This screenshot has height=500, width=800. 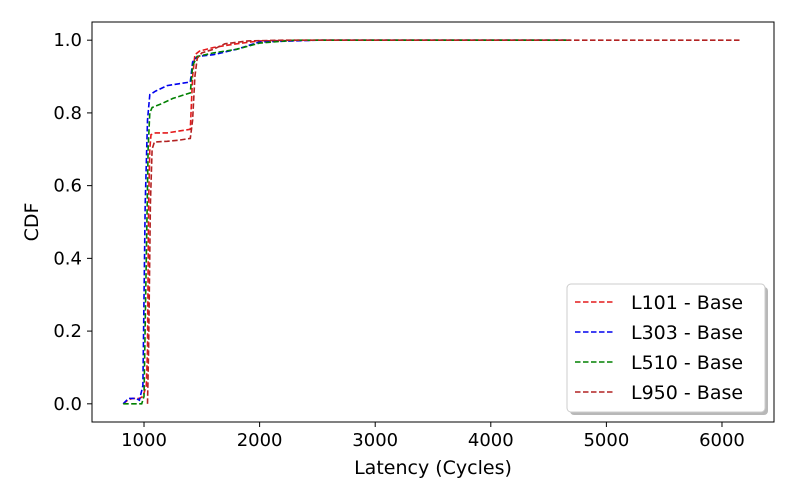 I want to click on y-axis-ticks: 0.0 0.2 0.4 0.6 0.8 1.0, so click(x=72, y=222).